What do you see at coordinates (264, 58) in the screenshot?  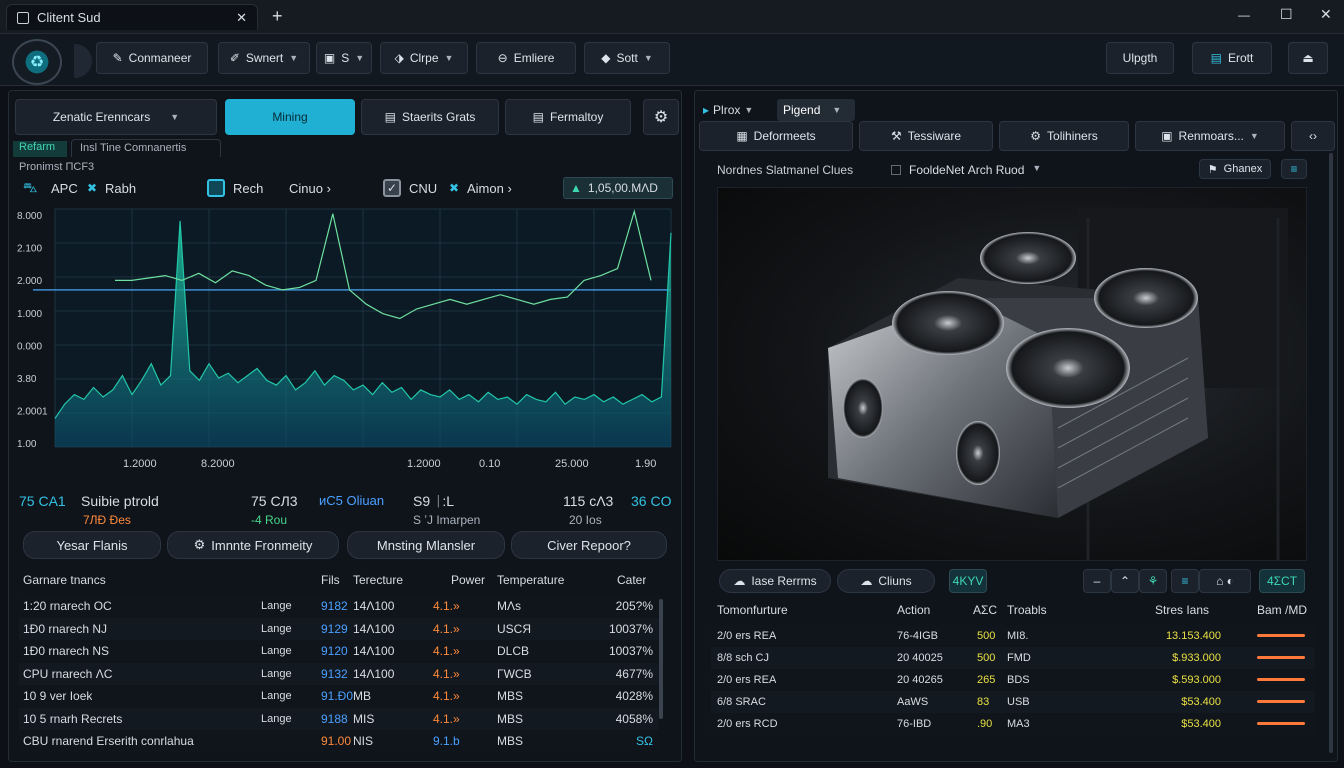 I see `toolbar-swnert: ✐ Swnert ▼` at bounding box center [264, 58].